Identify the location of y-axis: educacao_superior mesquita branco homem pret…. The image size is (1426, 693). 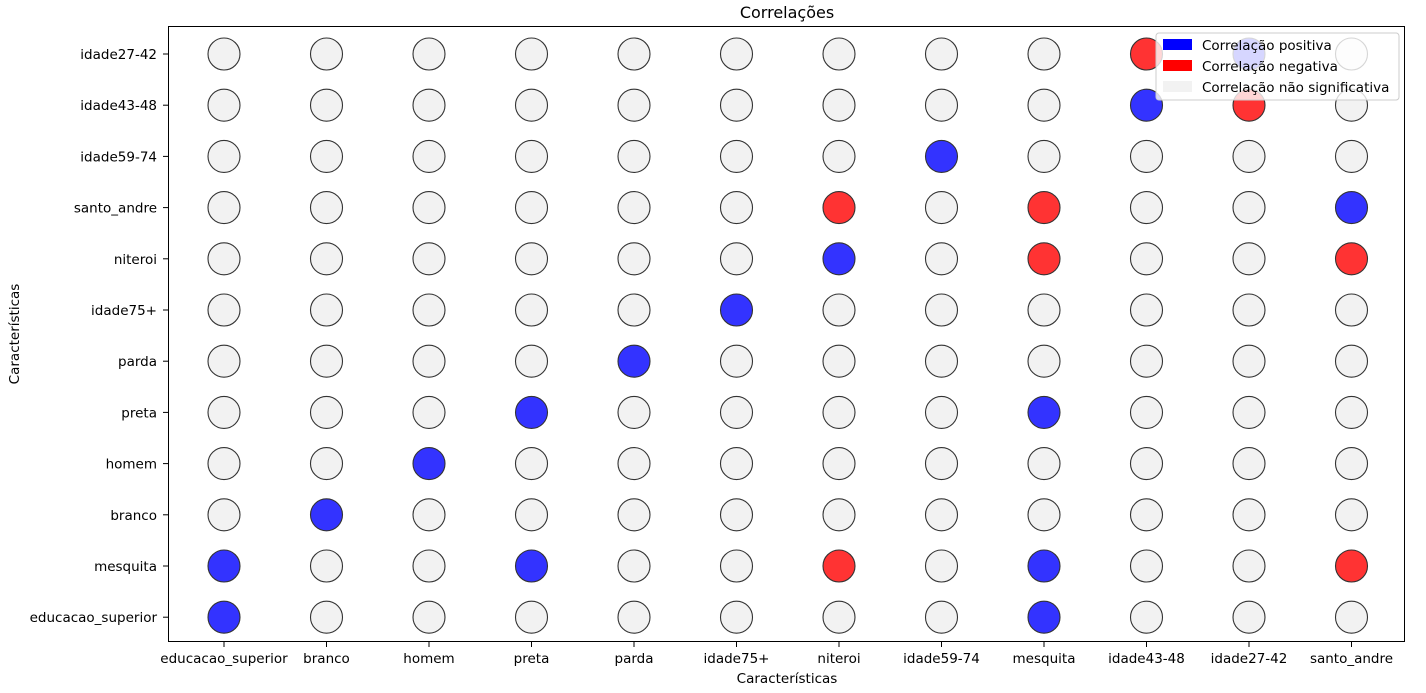
(99, 336).